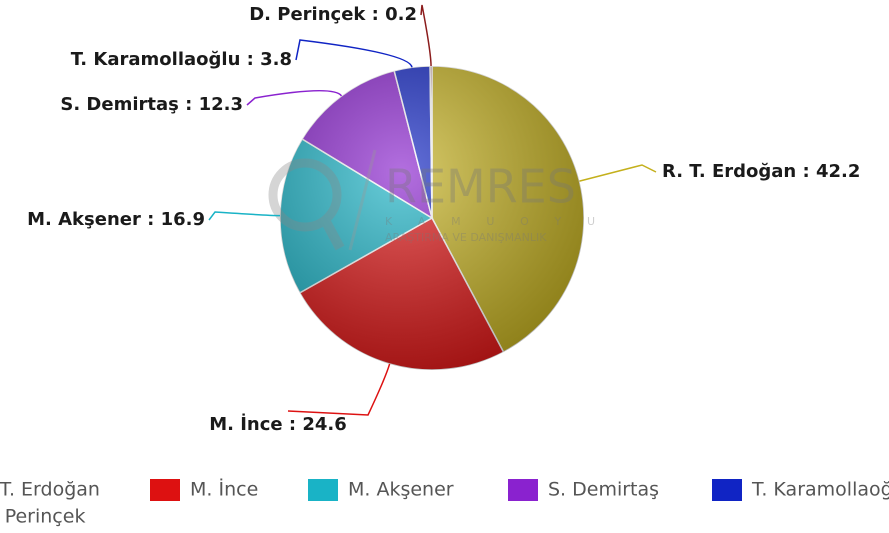 The image size is (889, 533). I want to click on data-label: S. Demirtaş : 12.3, so click(151, 104).